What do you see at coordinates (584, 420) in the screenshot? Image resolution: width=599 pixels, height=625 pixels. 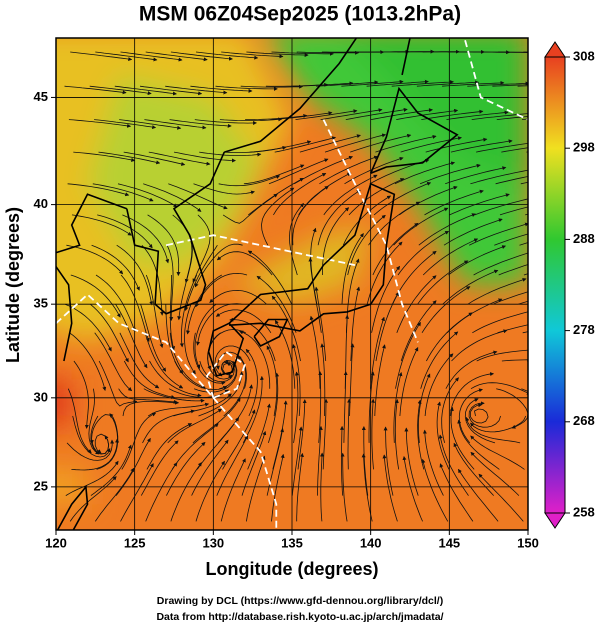 I see `colorbar-tick-label: 268` at bounding box center [584, 420].